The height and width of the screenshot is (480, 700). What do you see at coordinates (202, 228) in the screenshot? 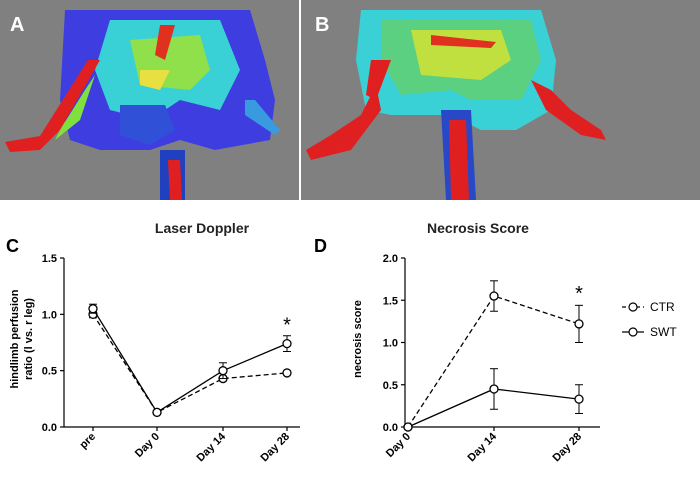
I see `chart-c-title: Laser Doppler` at bounding box center [202, 228].